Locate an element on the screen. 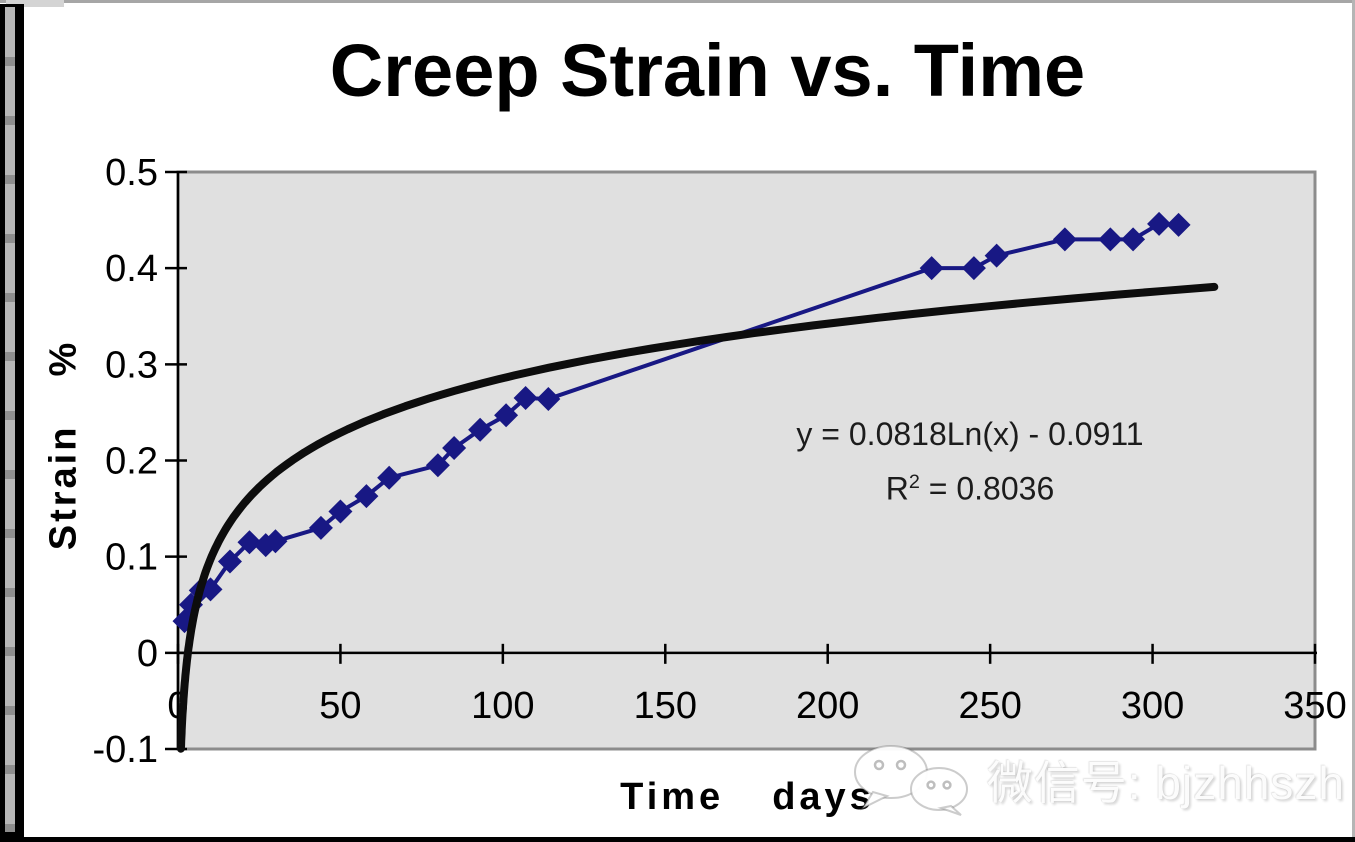 This screenshot has width=1355, height=842. y-tick-label: 0.5 is located at coordinates (131, 173).